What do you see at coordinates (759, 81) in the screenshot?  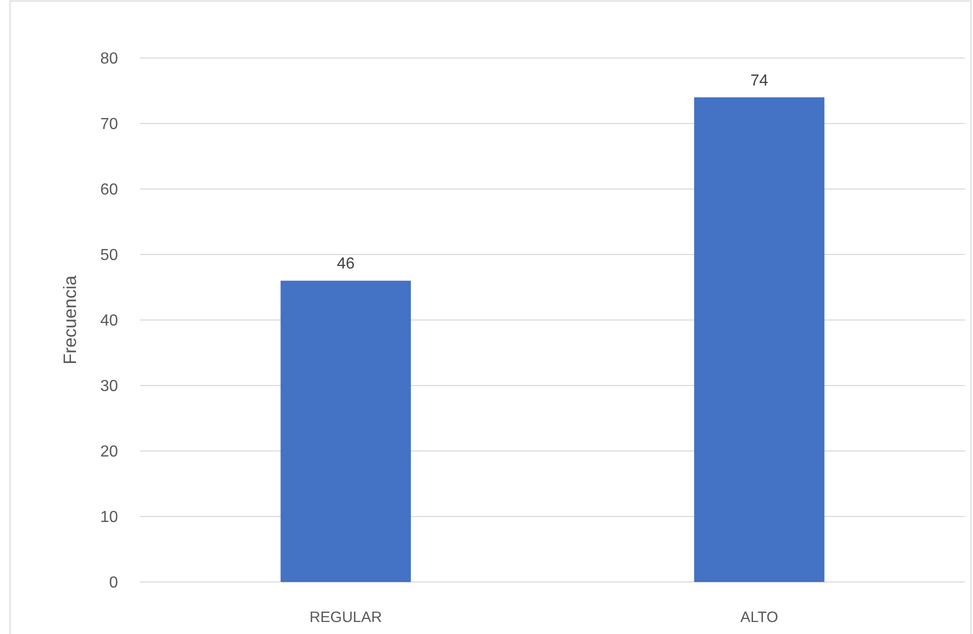 I see `data-label: 74` at bounding box center [759, 81].